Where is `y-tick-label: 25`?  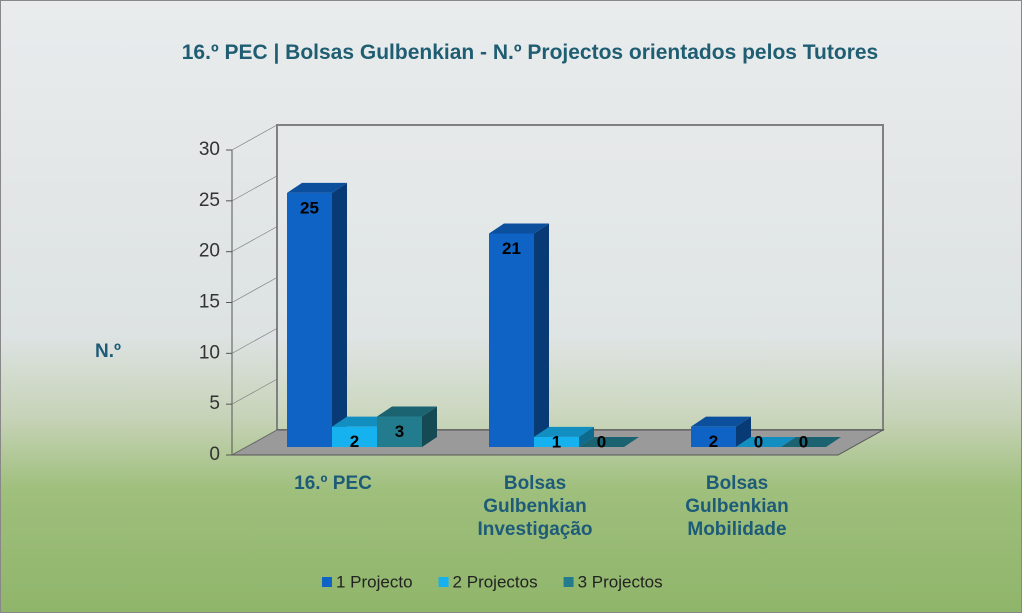
y-tick-label: 25 is located at coordinates (209, 200).